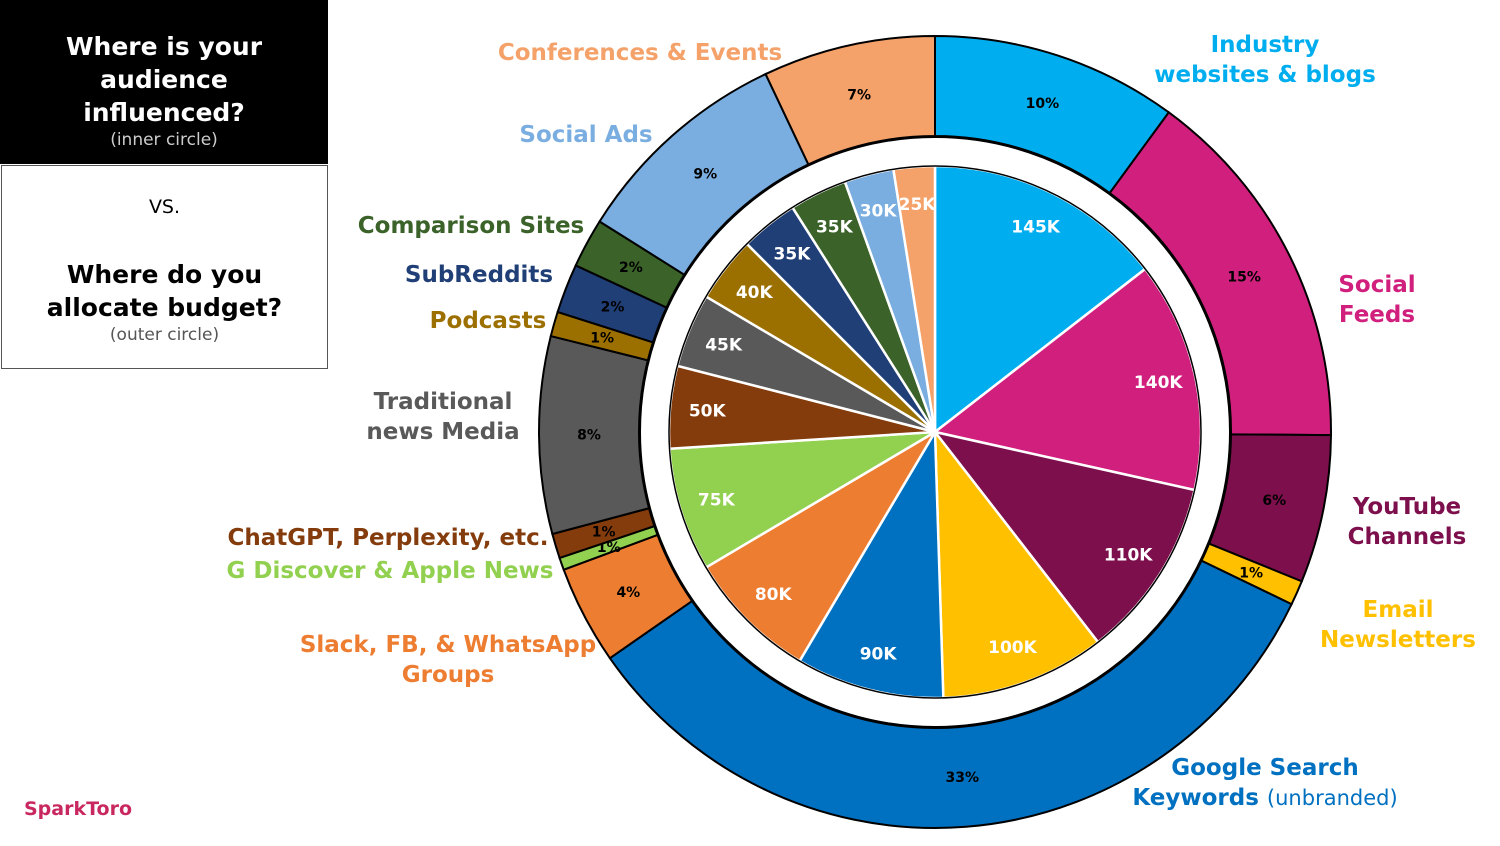 The height and width of the screenshot is (846, 1500). I want to click on outer-circle-note: (outer circle), so click(164, 335).